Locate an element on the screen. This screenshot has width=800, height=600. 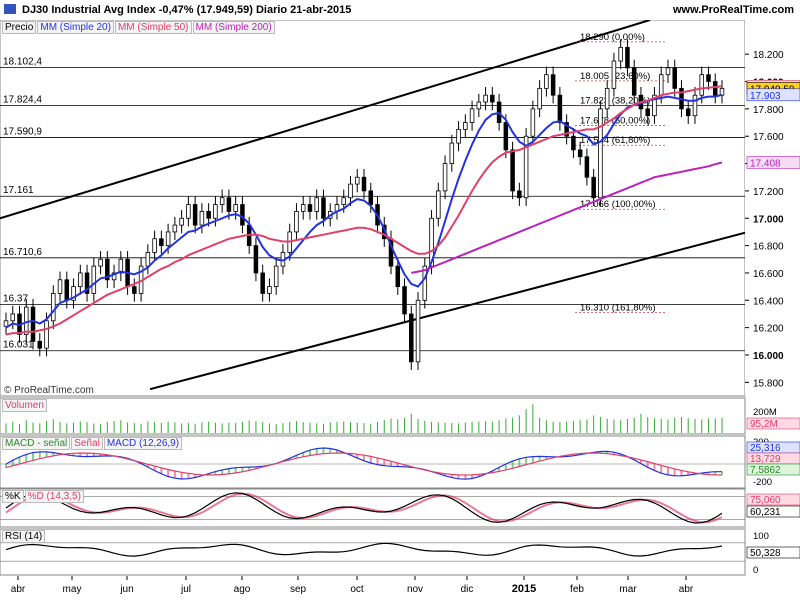
macd-last-box is located at coordinates (773, 469).